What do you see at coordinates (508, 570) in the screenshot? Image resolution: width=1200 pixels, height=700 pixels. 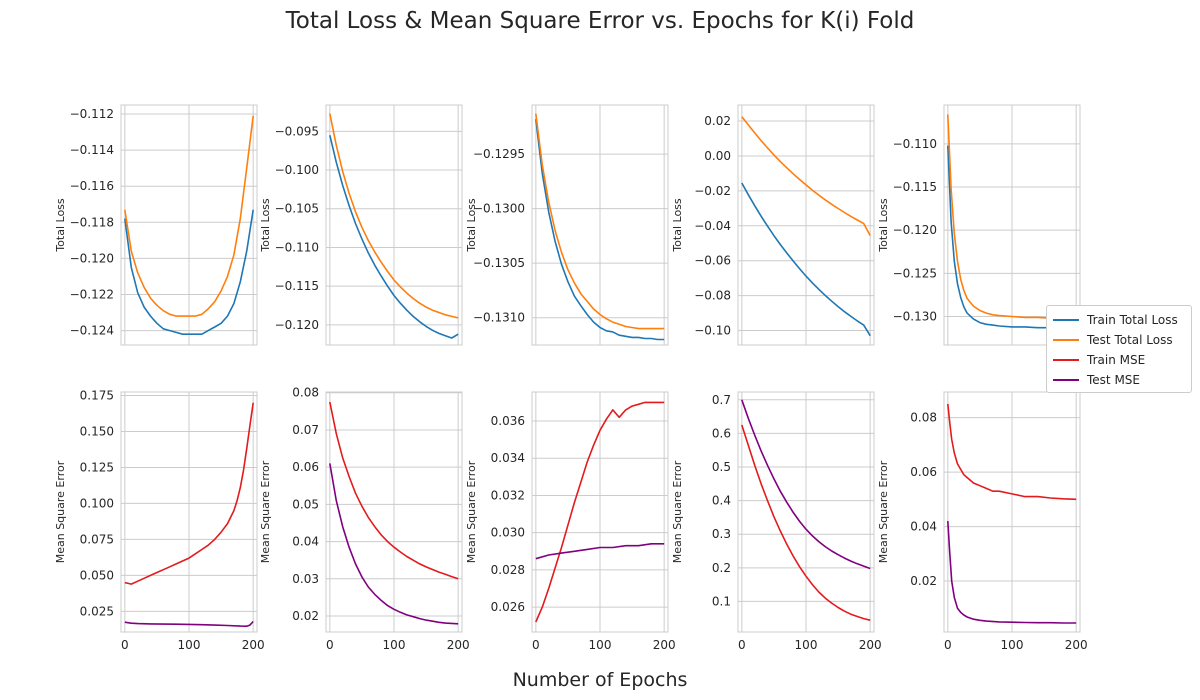 I see `y-tick-label: 0.028` at bounding box center [508, 570].